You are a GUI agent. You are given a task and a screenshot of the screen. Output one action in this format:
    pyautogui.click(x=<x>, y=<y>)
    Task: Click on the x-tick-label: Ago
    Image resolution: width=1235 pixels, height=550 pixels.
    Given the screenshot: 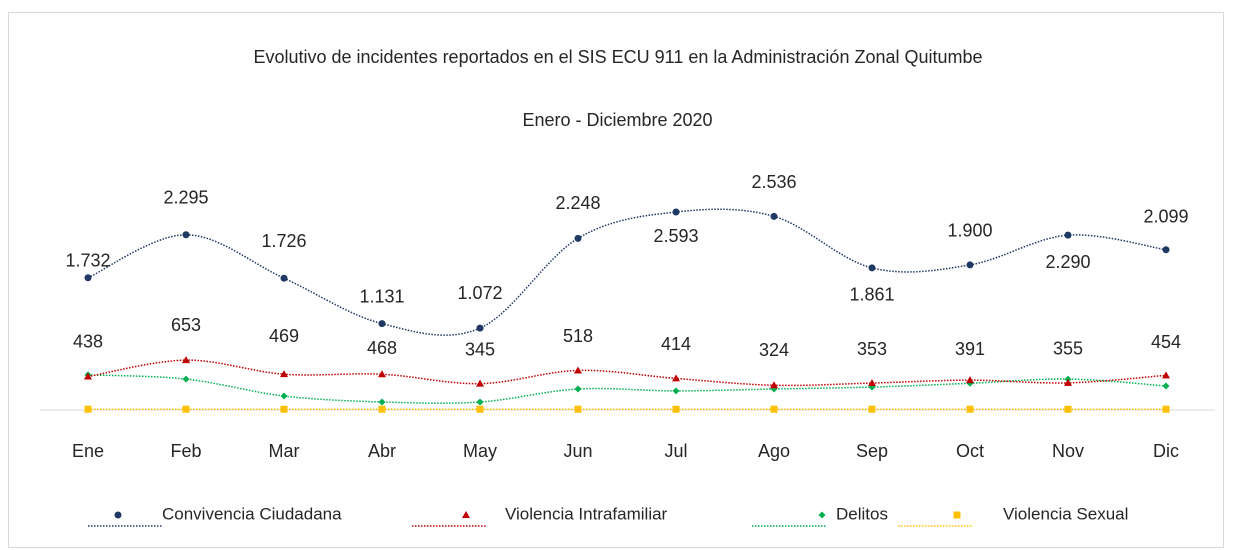 What is the action you would take?
    pyautogui.click(x=774, y=451)
    